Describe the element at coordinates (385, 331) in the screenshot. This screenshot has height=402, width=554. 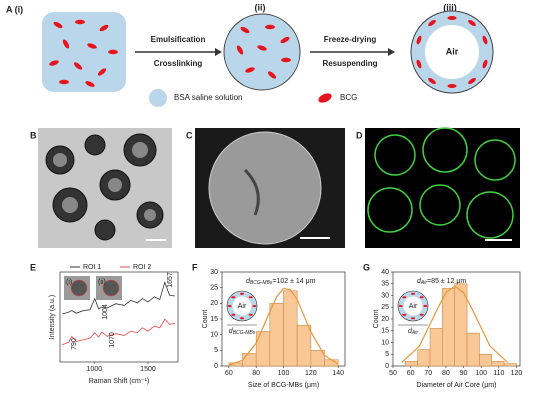
I see `y-tick-label: 15` at that location.